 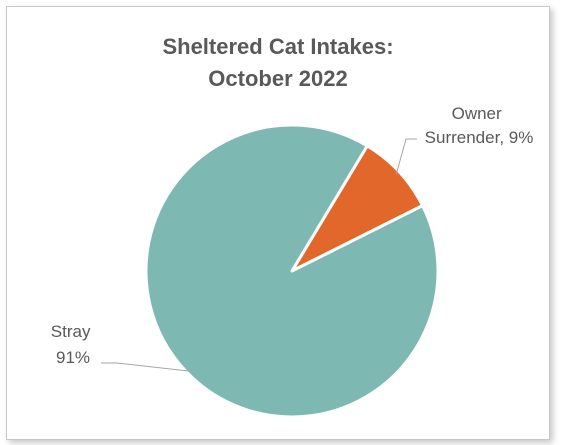 I want to click on leader-line-owner-surrender, so click(x=406, y=156).